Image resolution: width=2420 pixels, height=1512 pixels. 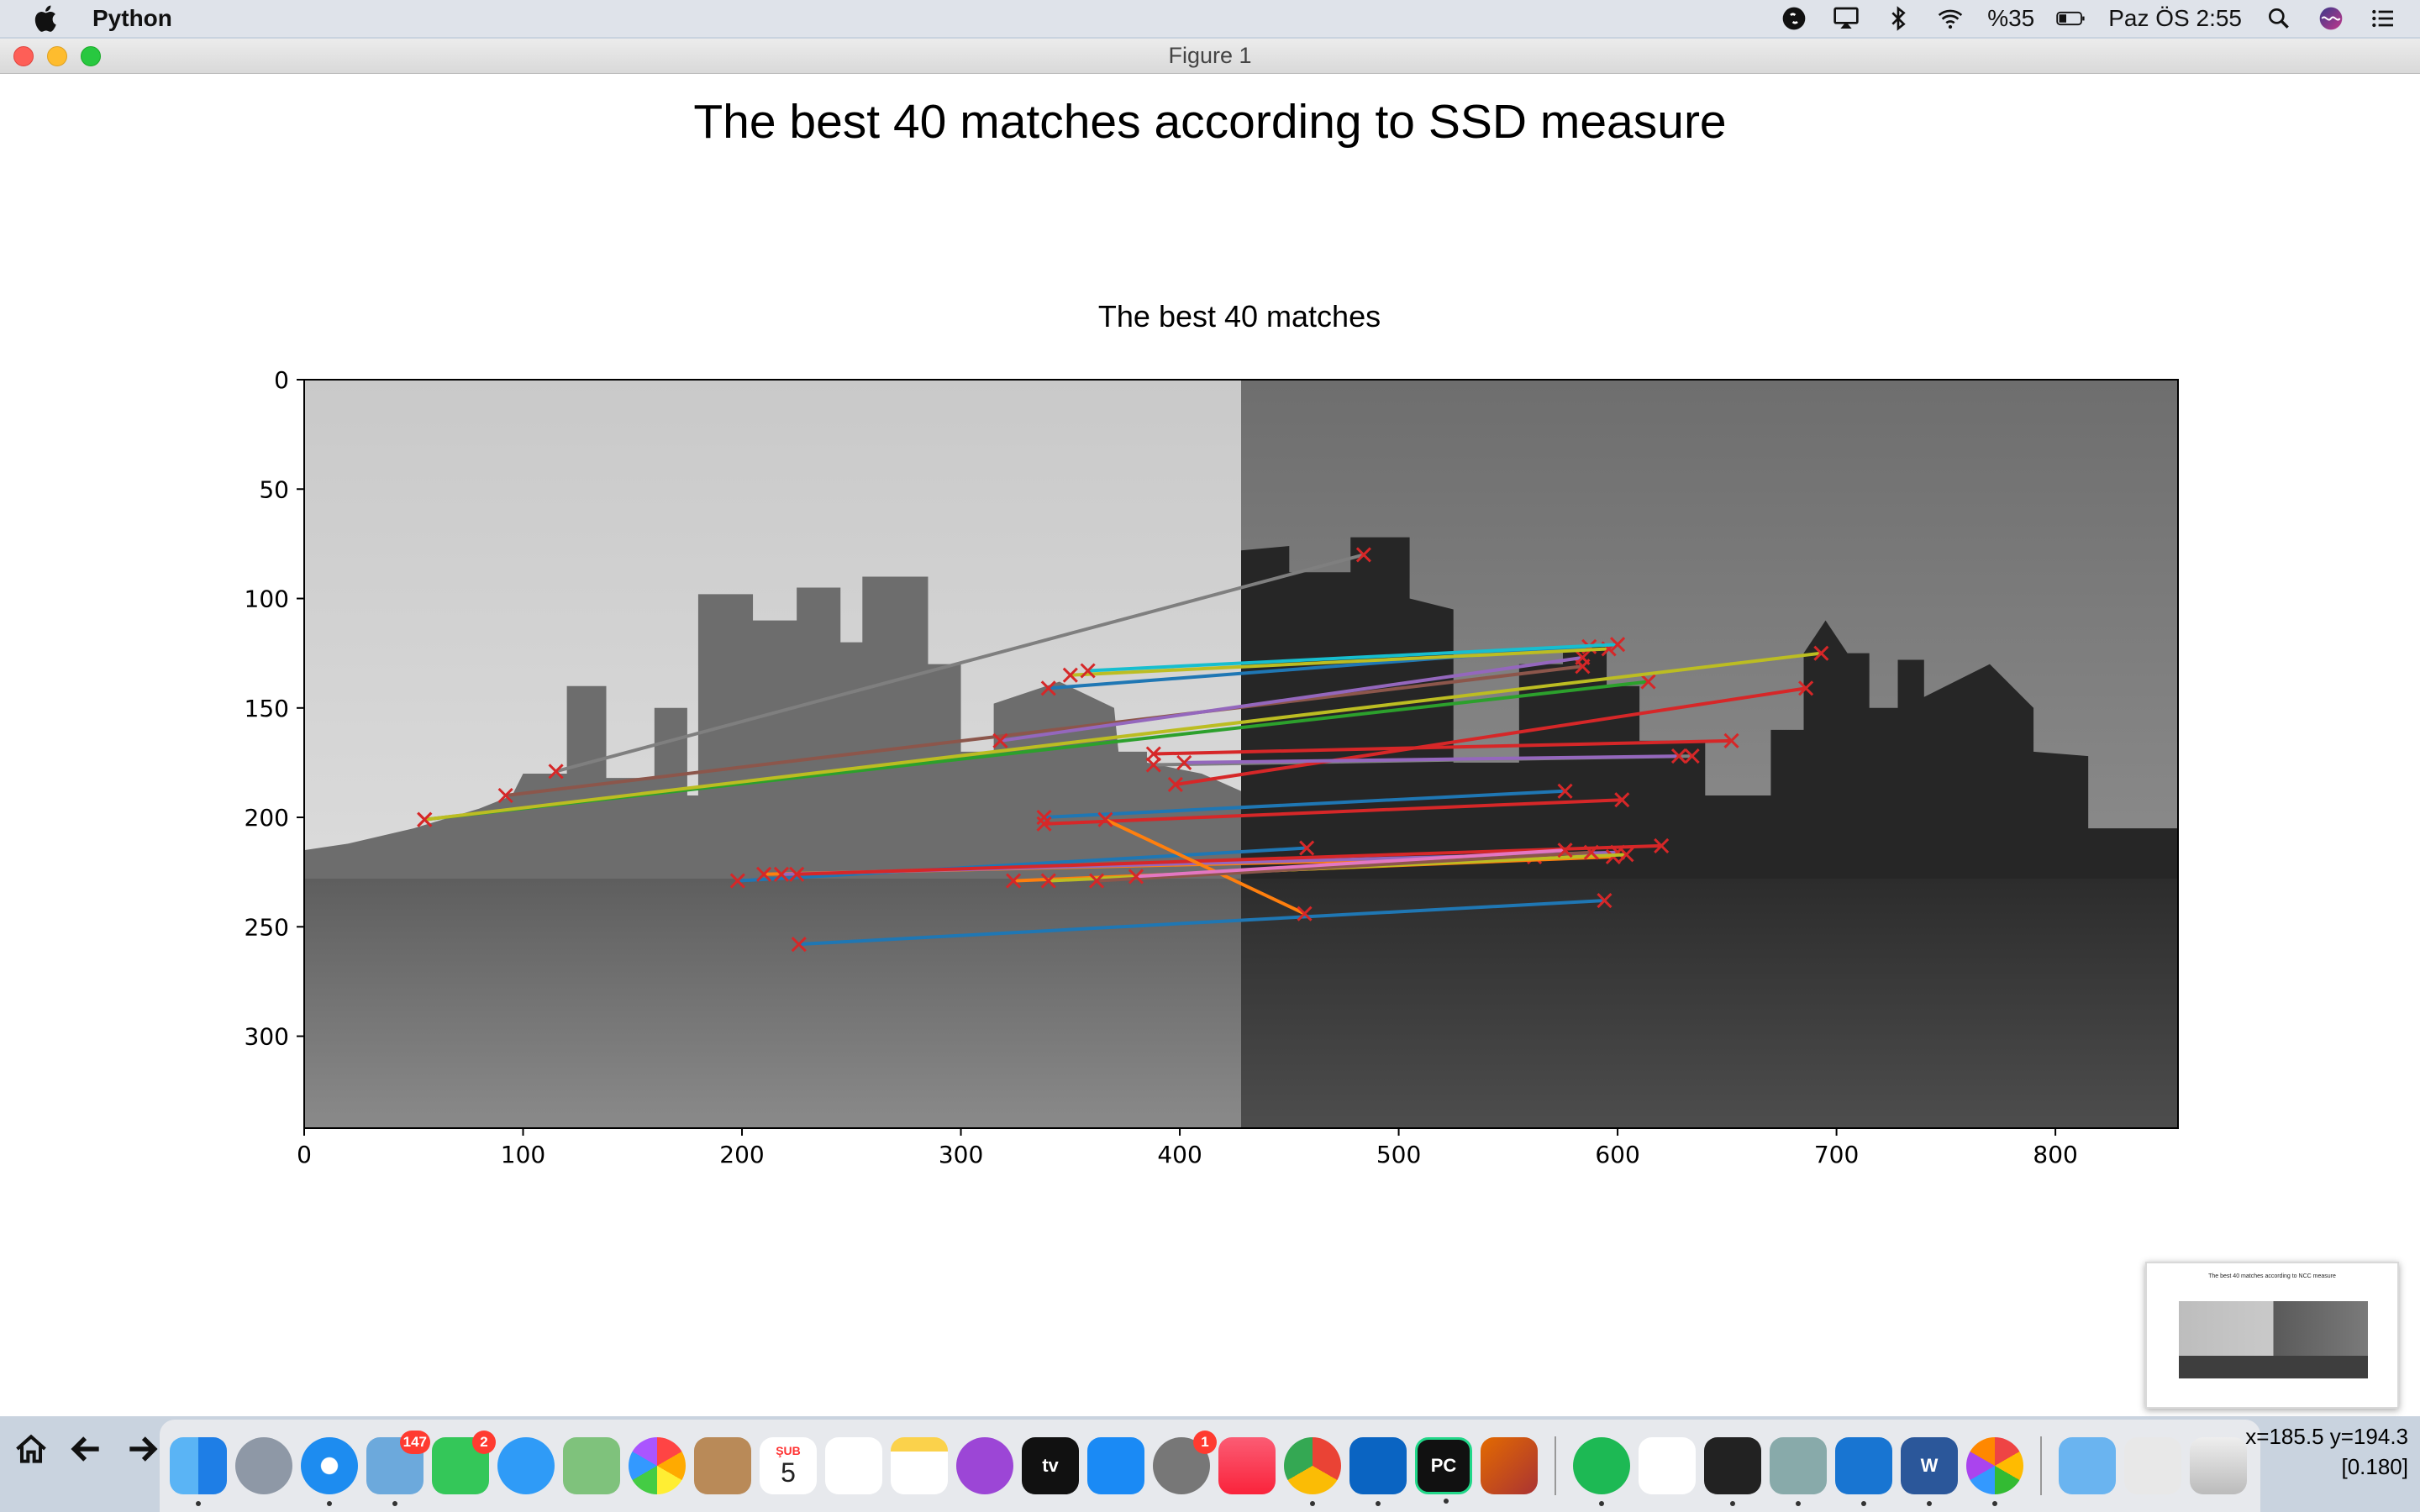 What do you see at coordinates (1313, 1471) in the screenshot?
I see `dock-chrome-icon` at bounding box center [1313, 1471].